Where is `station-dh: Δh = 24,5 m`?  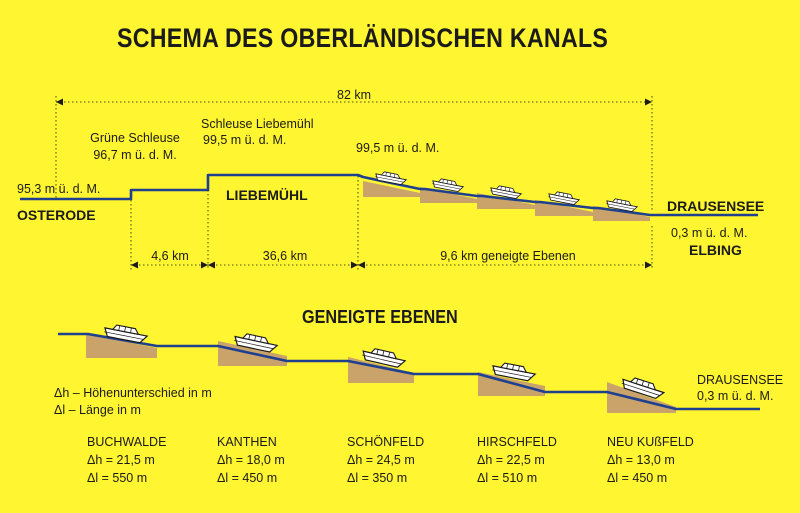
station-dh: Δh = 24,5 m is located at coordinates (381, 460).